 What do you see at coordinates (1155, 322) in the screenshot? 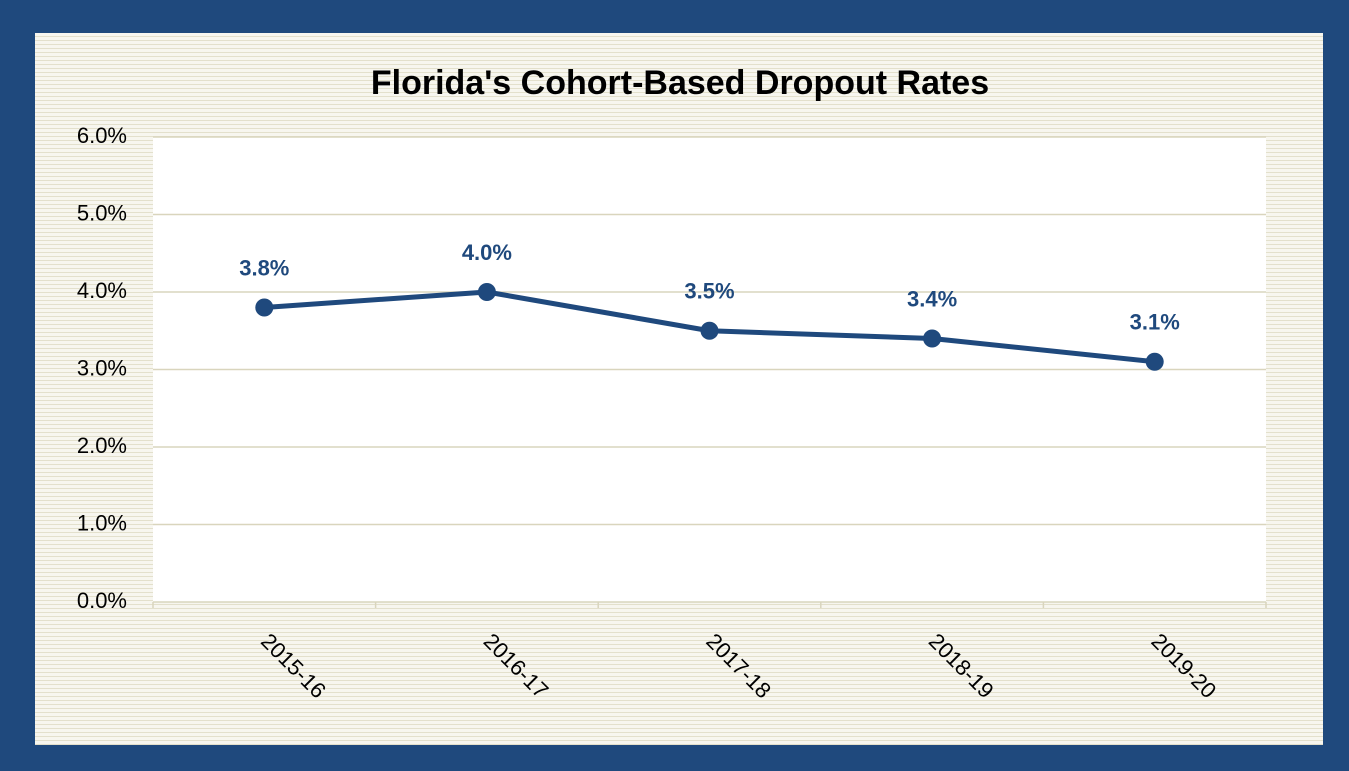
I see `data-label: 3.1%` at bounding box center [1155, 322].